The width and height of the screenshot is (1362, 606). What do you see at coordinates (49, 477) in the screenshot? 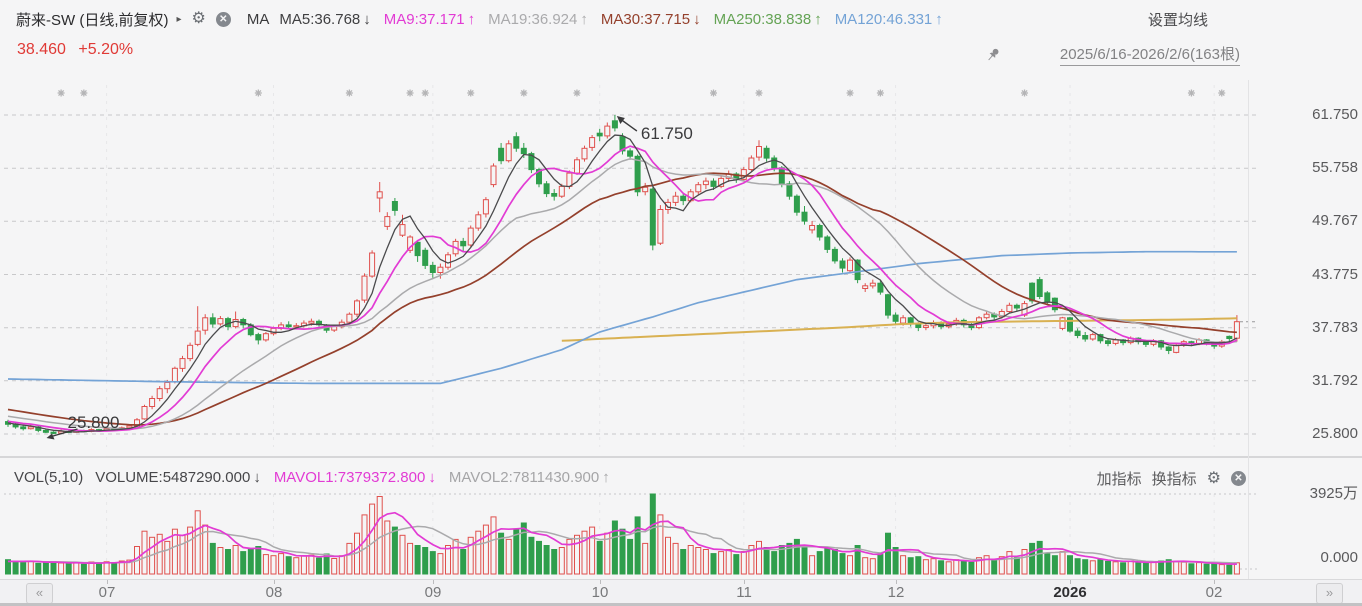
I see `vol-indicator-label: VOL(5,10)` at bounding box center [49, 477].